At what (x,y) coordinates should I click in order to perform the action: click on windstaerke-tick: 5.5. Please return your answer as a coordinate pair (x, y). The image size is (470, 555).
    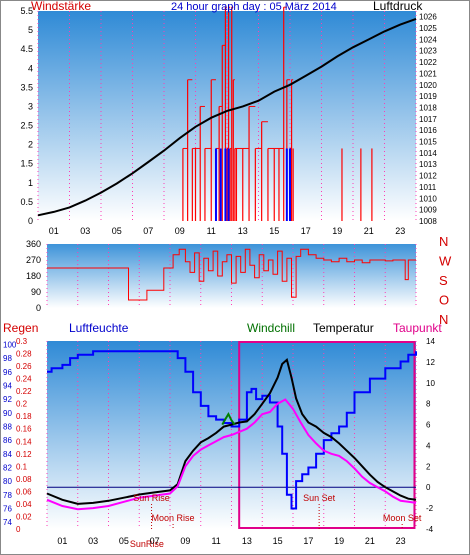
    Looking at the image, I should click on (26, 11).